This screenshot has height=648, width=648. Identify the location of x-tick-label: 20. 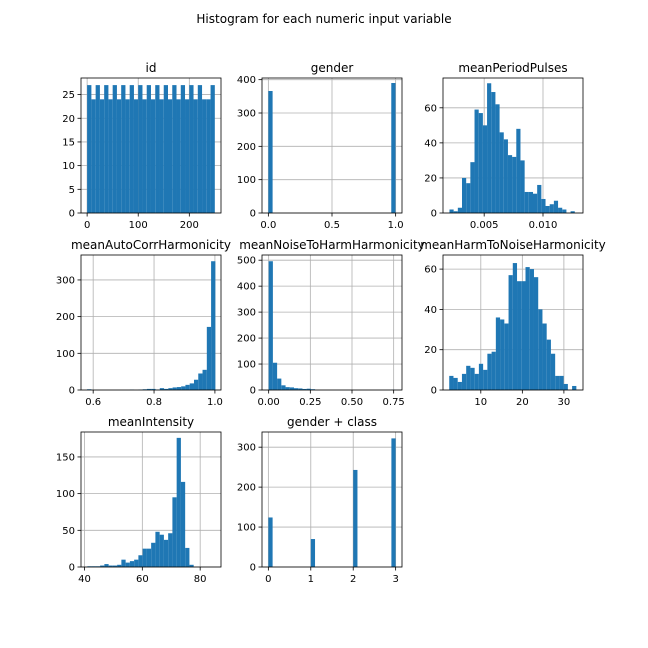
(522, 402).